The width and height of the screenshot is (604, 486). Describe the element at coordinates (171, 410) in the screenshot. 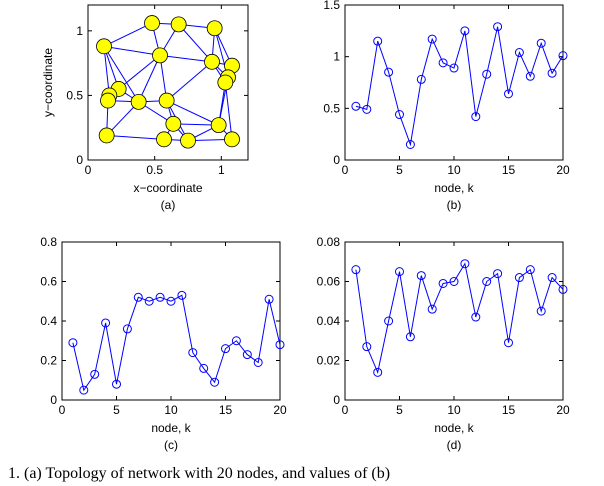

I see `x-tick-label: 10` at that location.